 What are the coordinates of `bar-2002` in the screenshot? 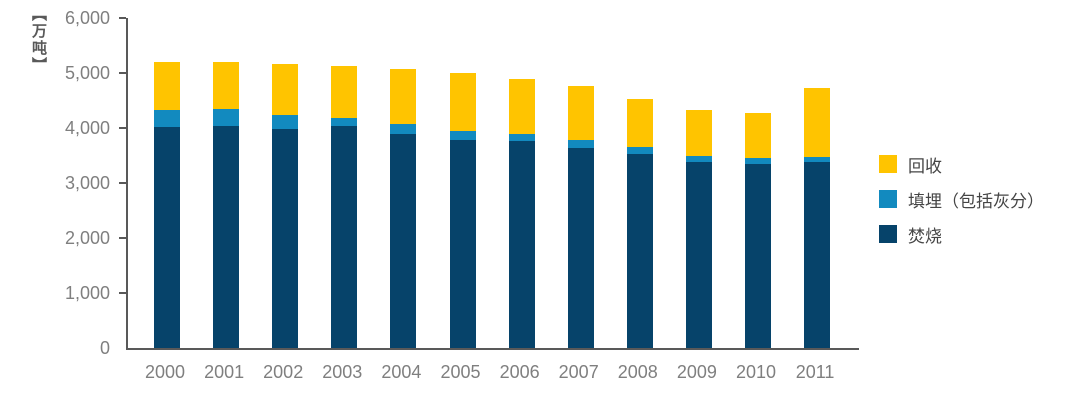 It's located at (285, 206).